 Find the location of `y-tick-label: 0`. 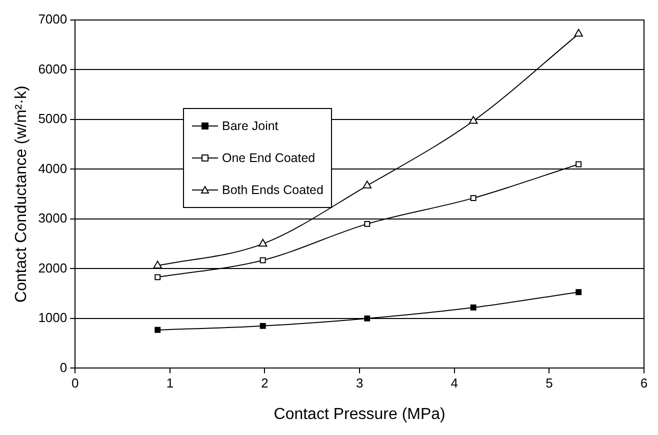

y-tick-label: 0 is located at coordinates (64, 367).